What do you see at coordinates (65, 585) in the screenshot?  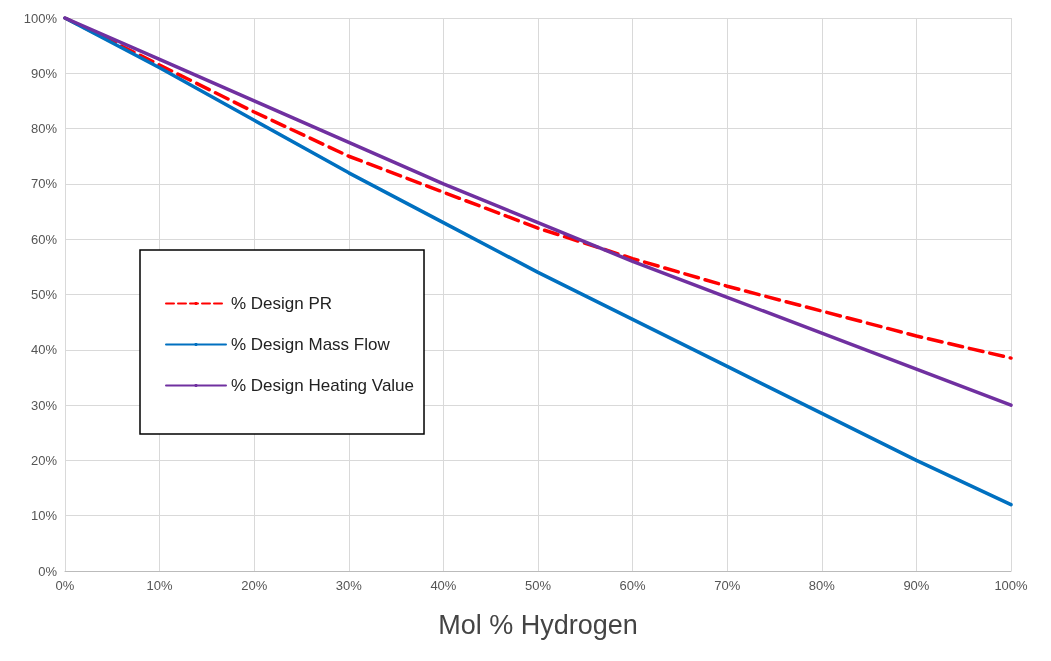 I see `x-tick-label: 0%` at bounding box center [65, 585].